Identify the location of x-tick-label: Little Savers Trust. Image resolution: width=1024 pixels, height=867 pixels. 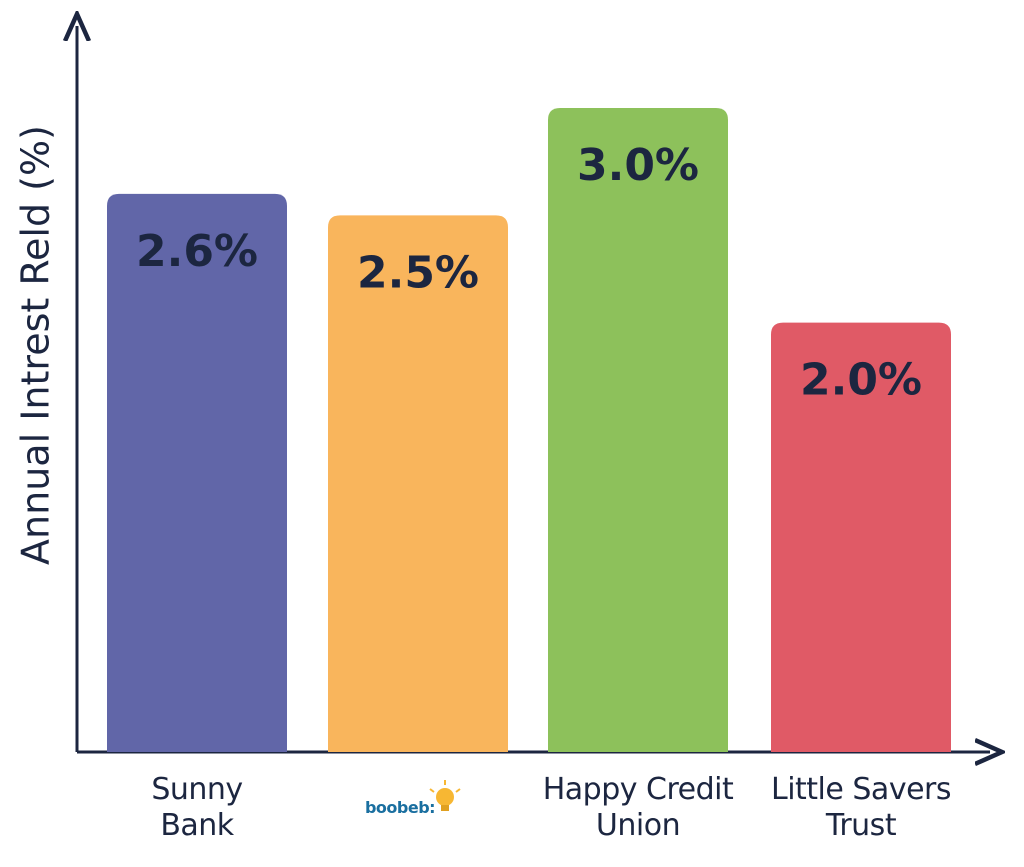
(861, 807).